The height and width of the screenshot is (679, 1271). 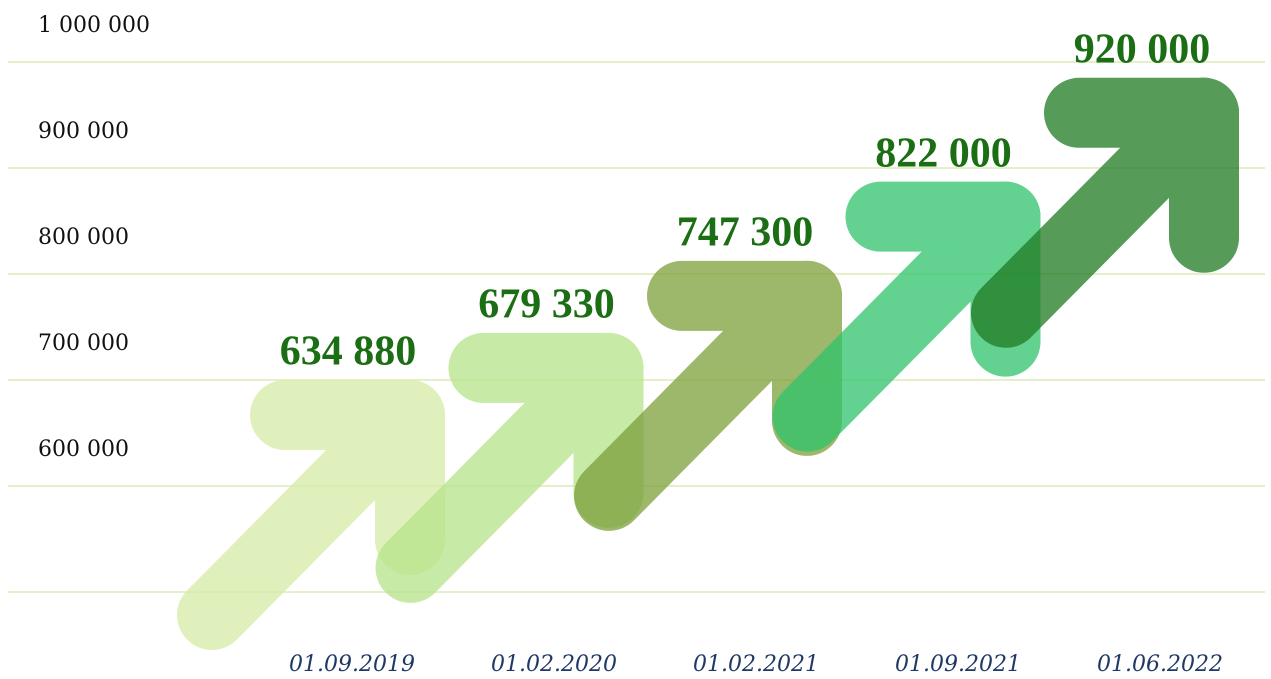 What do you see at coordinates (546, 305) in the screenshot?
I see `value-label: 679 330` at bounding box center [546, 305].